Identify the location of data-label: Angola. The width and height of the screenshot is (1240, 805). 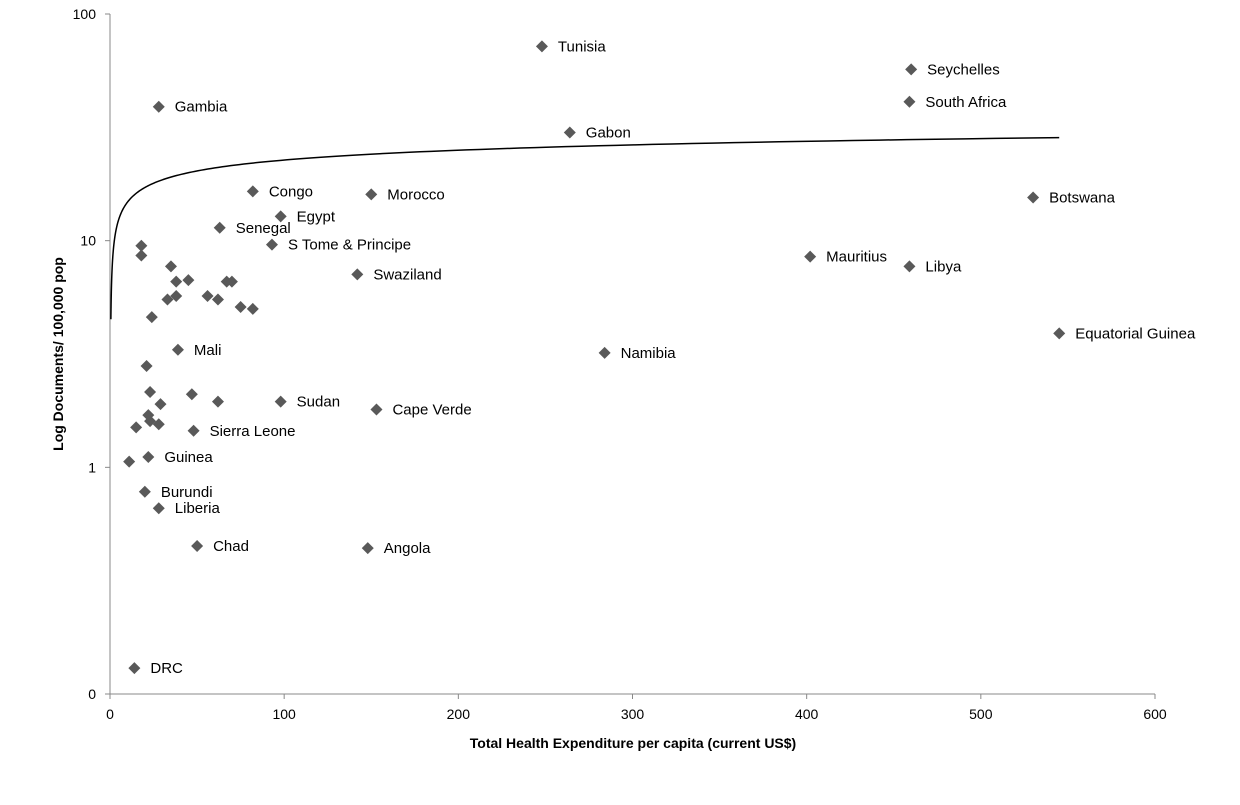
(407, 548).